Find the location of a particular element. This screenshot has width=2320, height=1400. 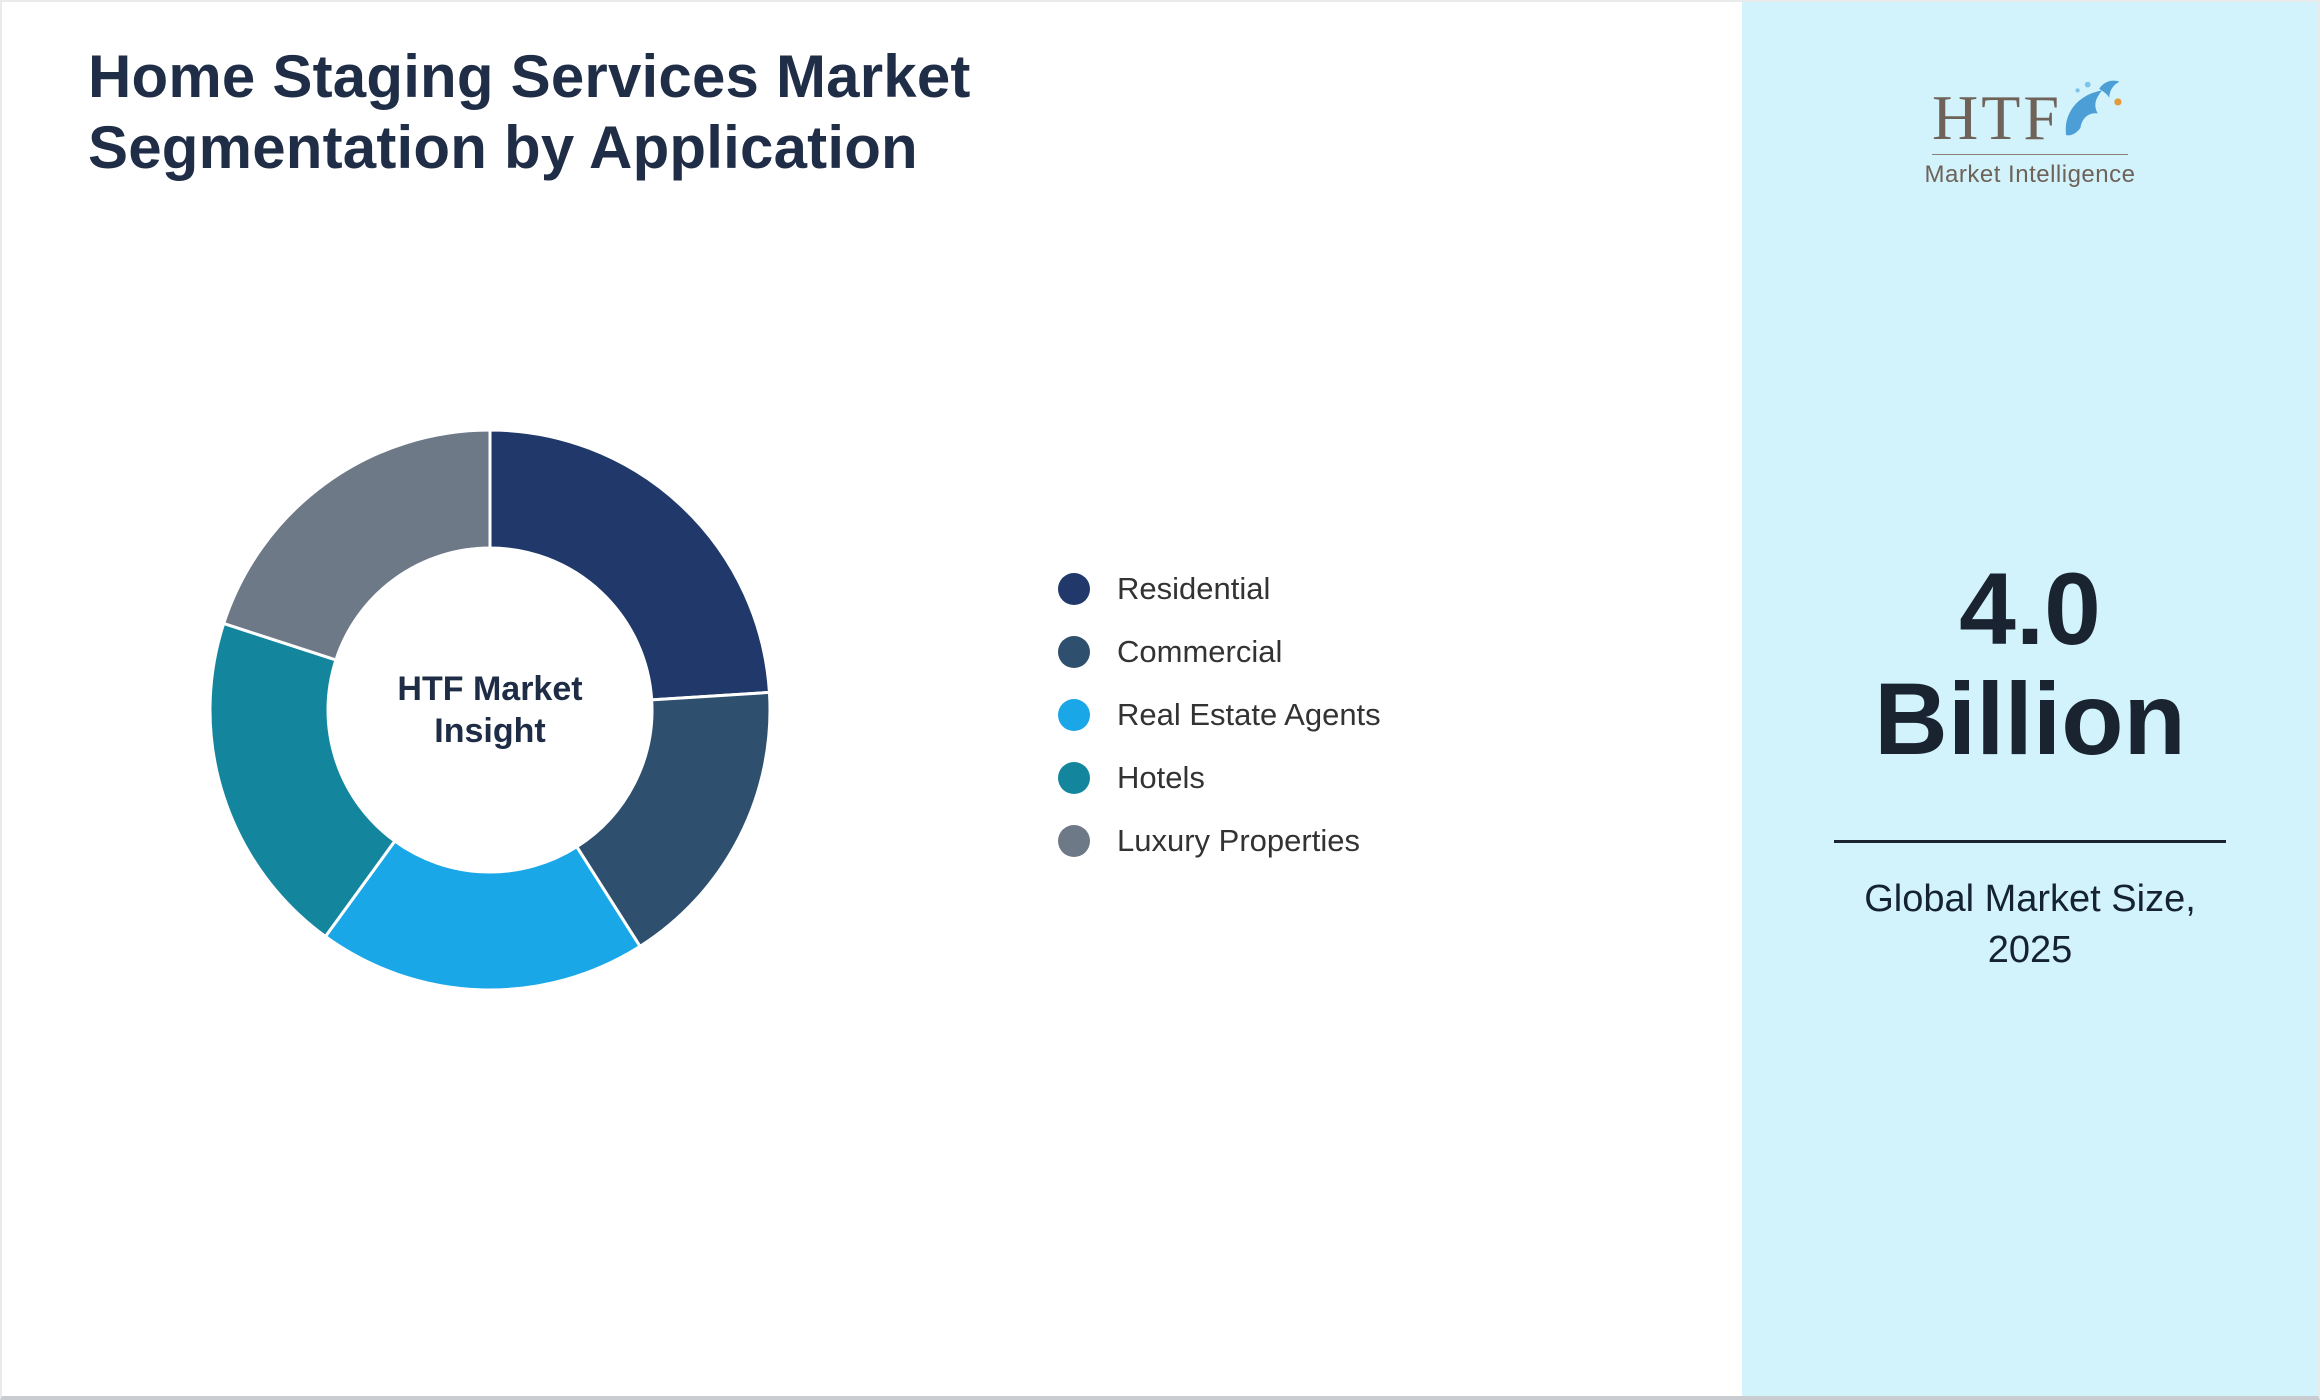

donut-chart is located at coordinates (490, 710).